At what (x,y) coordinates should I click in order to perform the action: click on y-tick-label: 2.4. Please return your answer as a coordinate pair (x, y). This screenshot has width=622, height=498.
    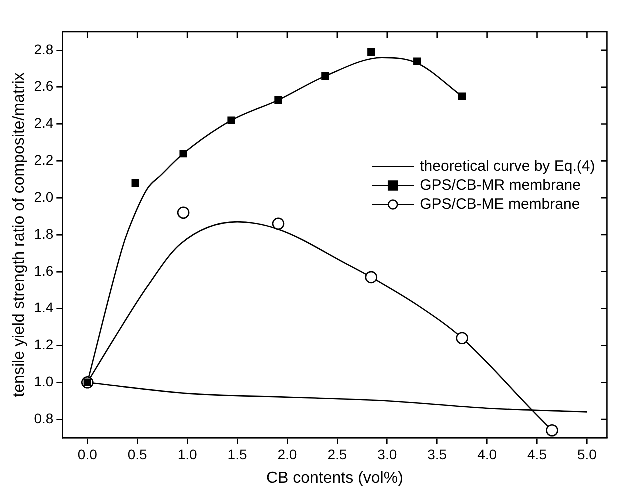
    Looking at the image, I should click on (44, 123).